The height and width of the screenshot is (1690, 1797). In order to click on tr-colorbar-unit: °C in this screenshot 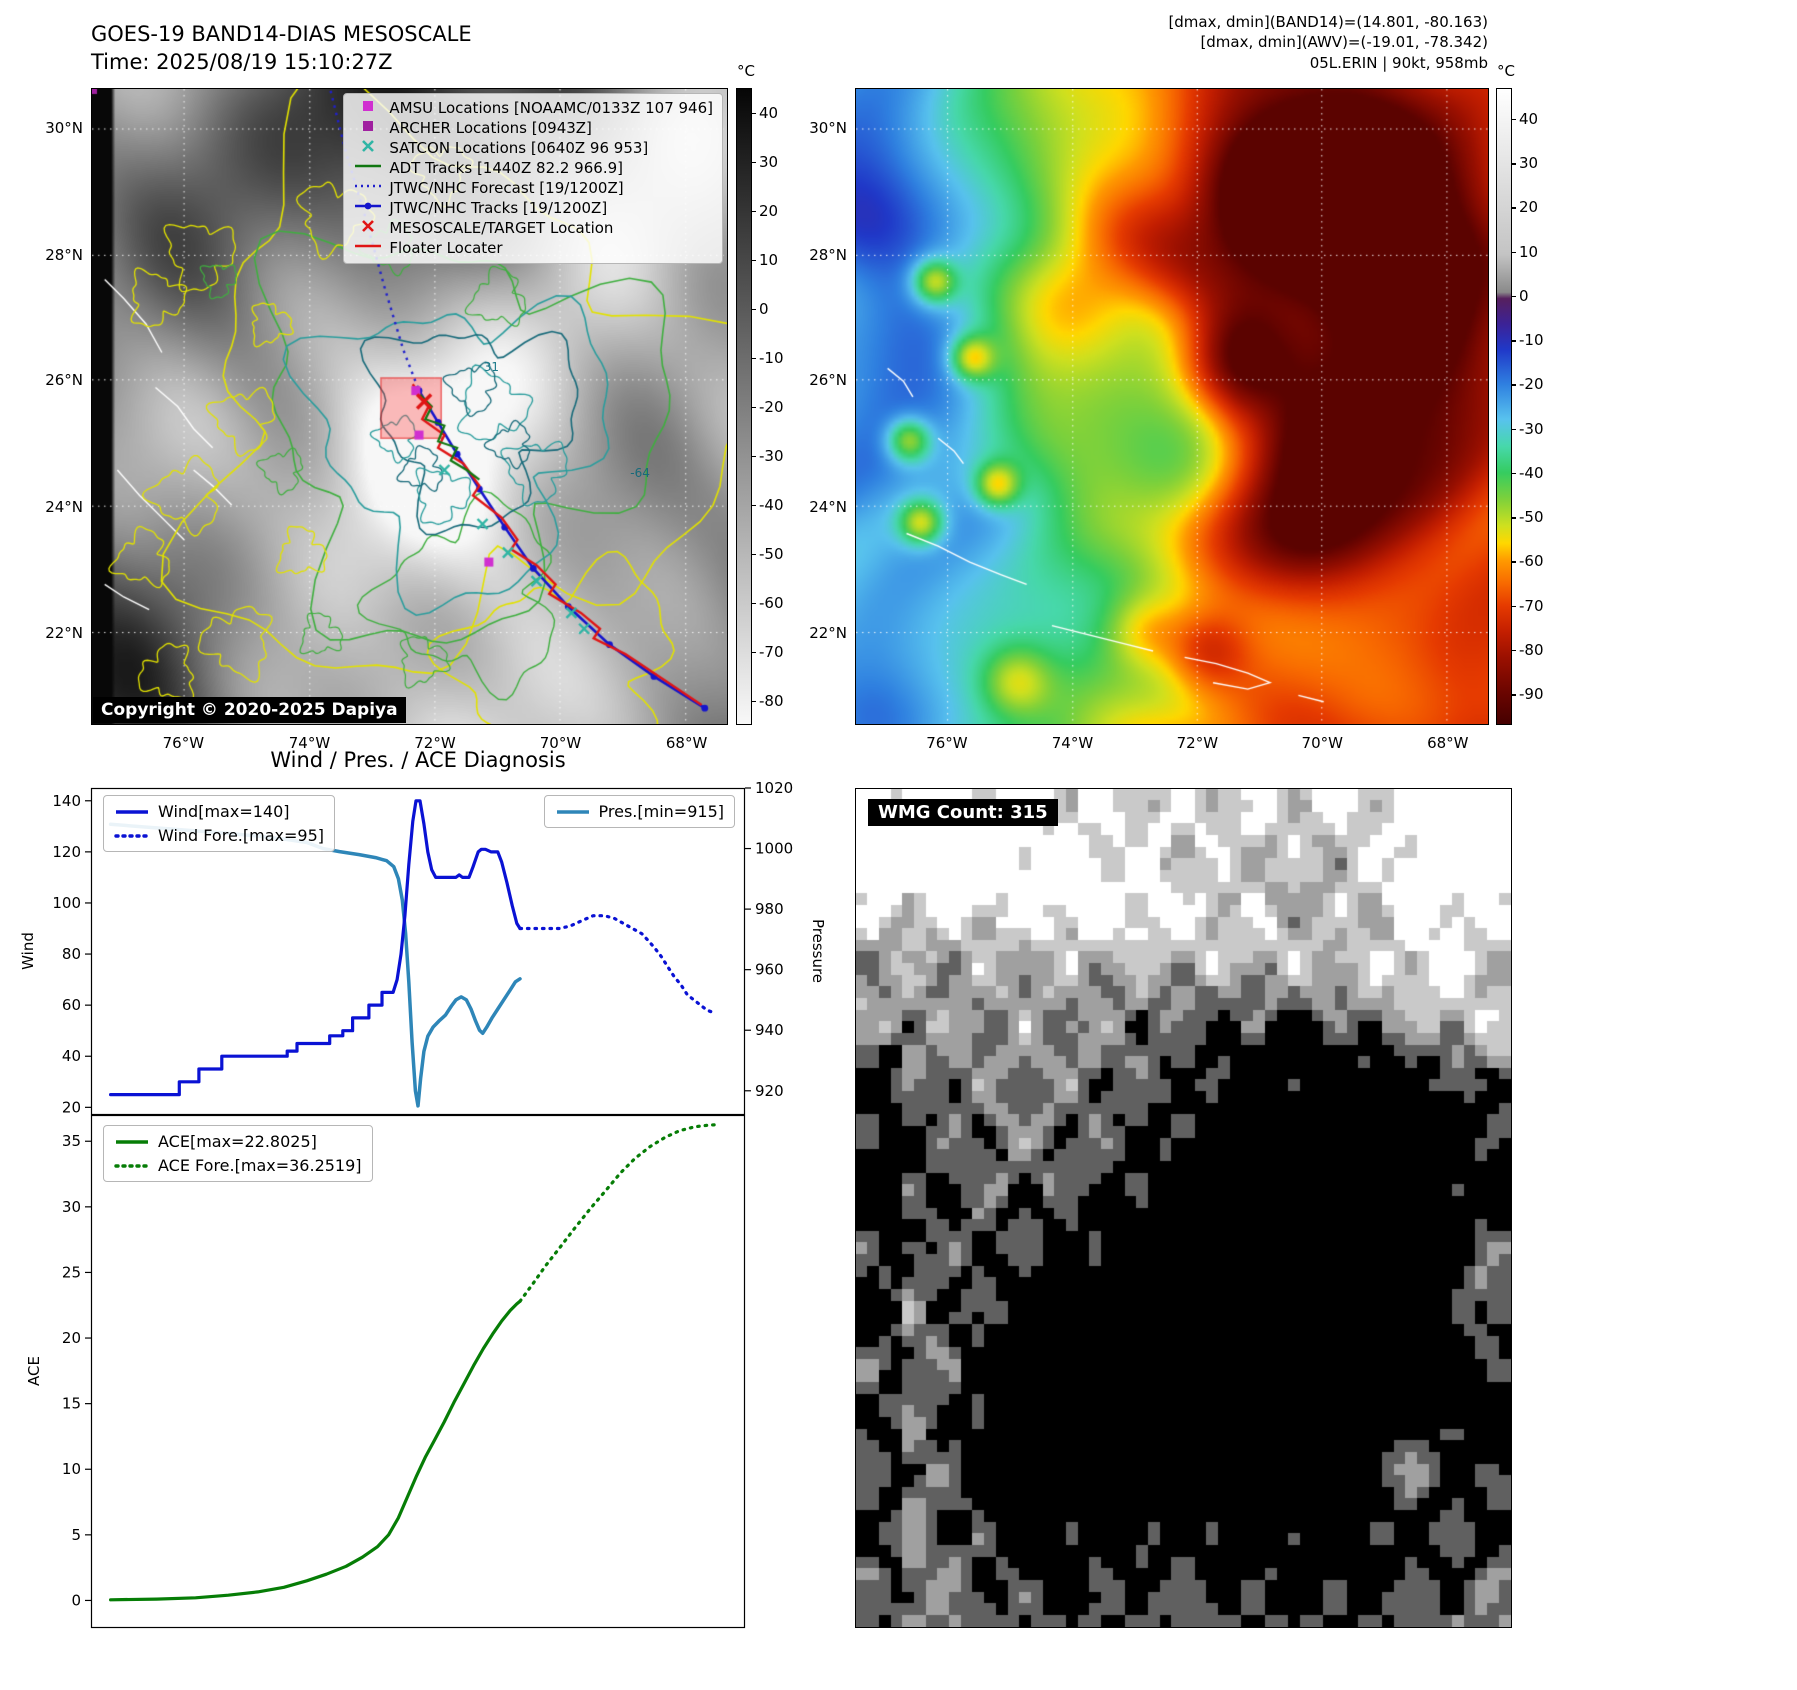, I will do `click(1506, 71)`.